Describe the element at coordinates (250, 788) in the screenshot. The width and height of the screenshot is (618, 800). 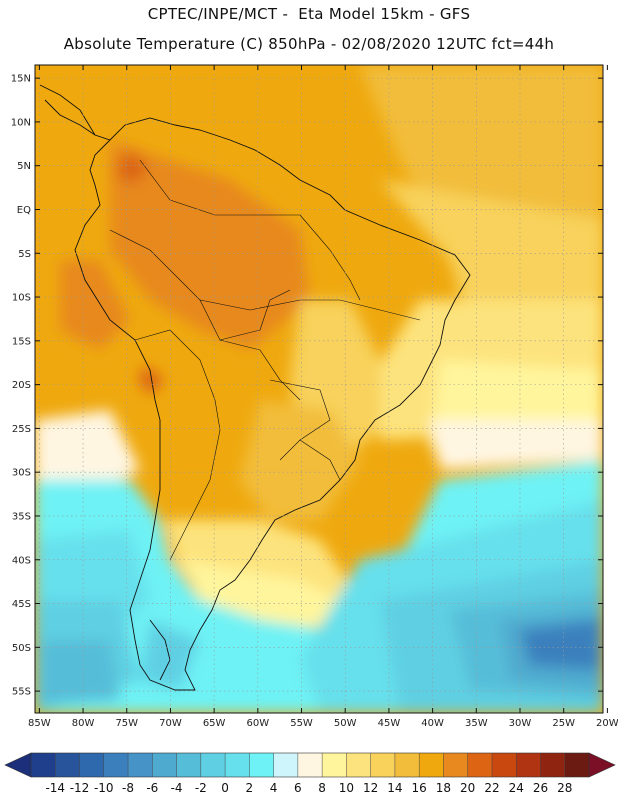
I see `colorbar-tick-label: 2` at that location.